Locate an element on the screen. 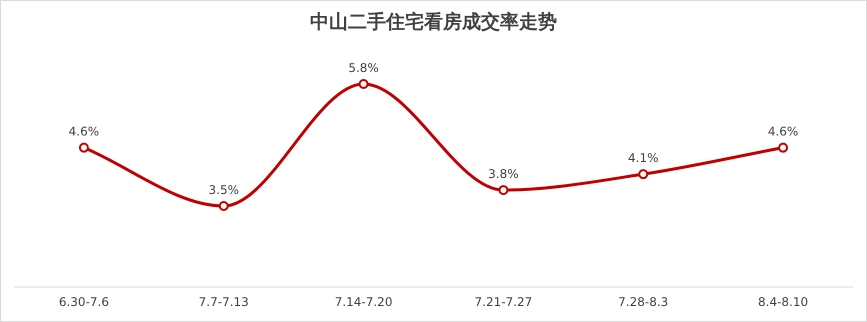 This screenshot has height=322, width=867. chart-title: 中山二手住宅看房成交率走势 is located at coordinates (433, 22).